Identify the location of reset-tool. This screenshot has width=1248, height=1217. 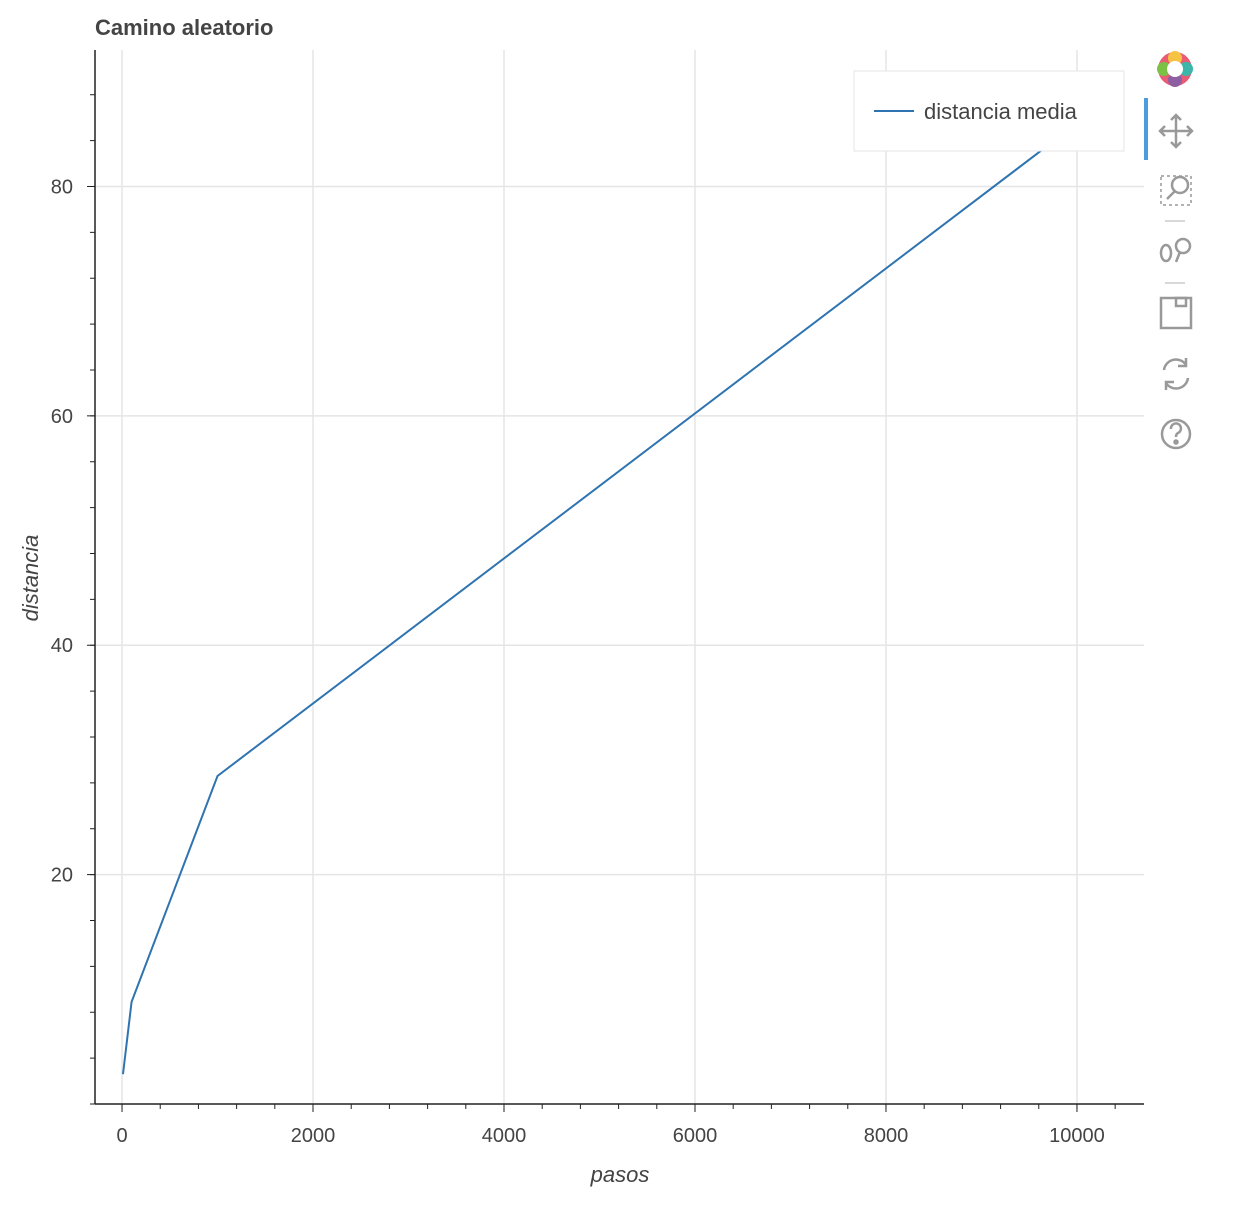
(1176, 374).